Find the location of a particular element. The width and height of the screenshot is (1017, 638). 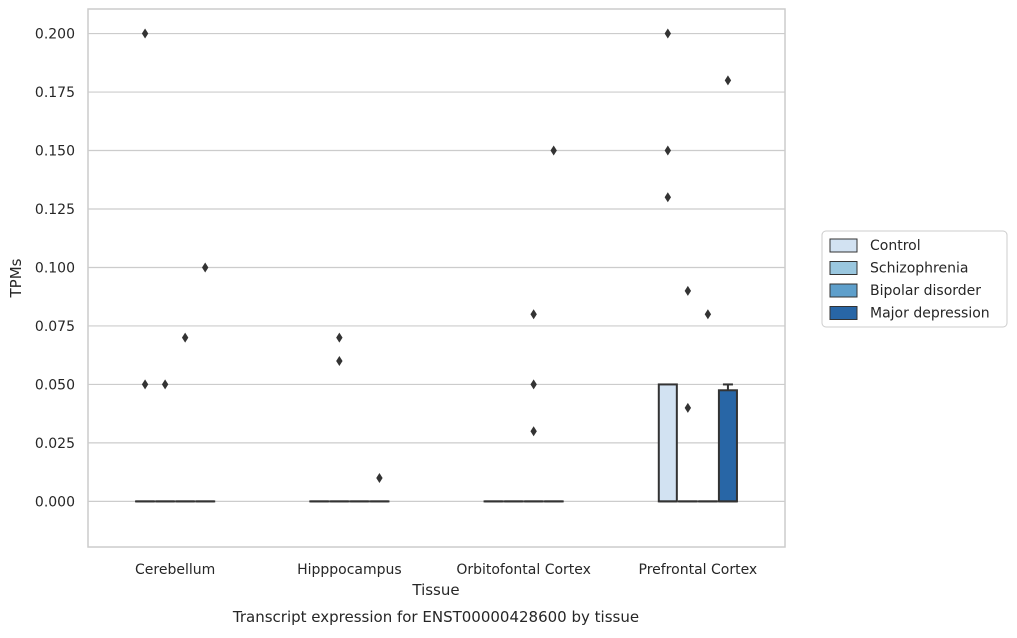

y-tick-label: 0.150 is located at coordinates (55, 152).